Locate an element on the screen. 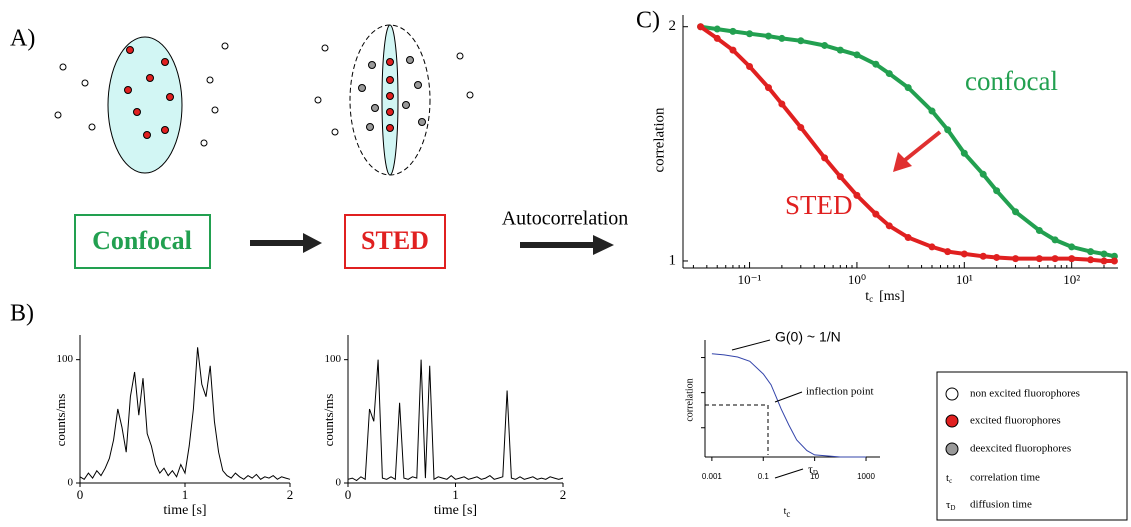  legend-symbol: tc is located at coordinates (949, 478).